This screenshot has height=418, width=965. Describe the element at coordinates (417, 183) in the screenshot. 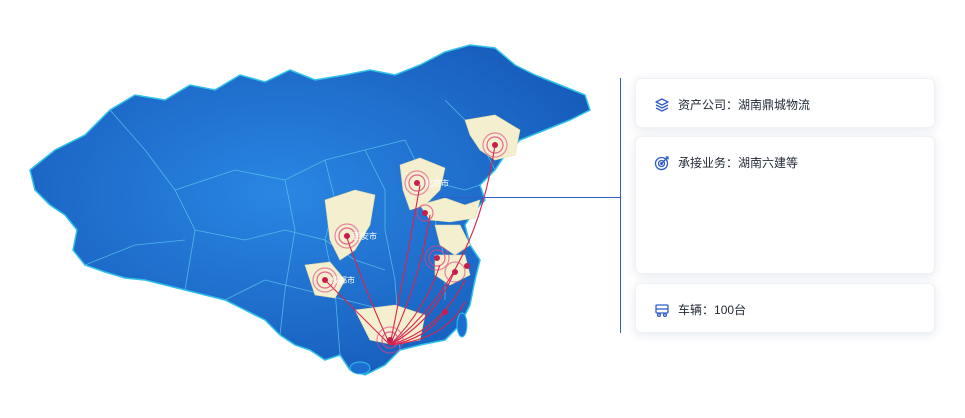

I see `city-marker-beijing` at that location.